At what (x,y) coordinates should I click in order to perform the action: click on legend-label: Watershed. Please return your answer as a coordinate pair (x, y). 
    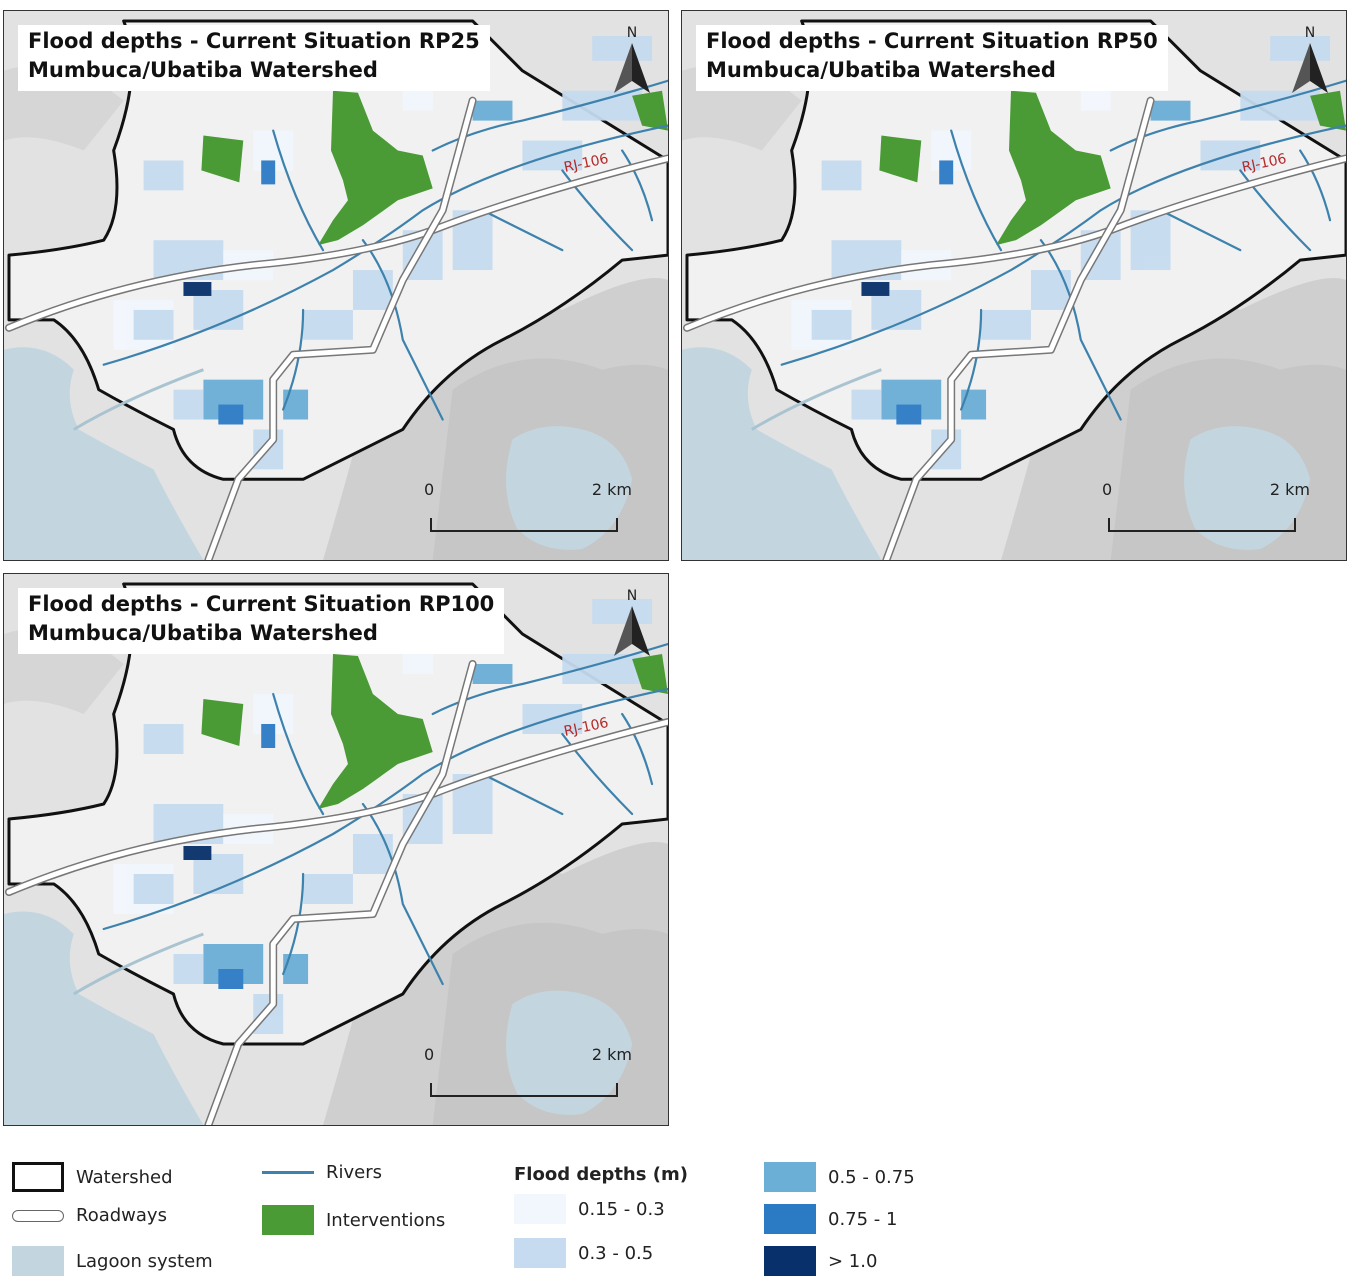
    Looking at the image, I should click on (124, 1177).